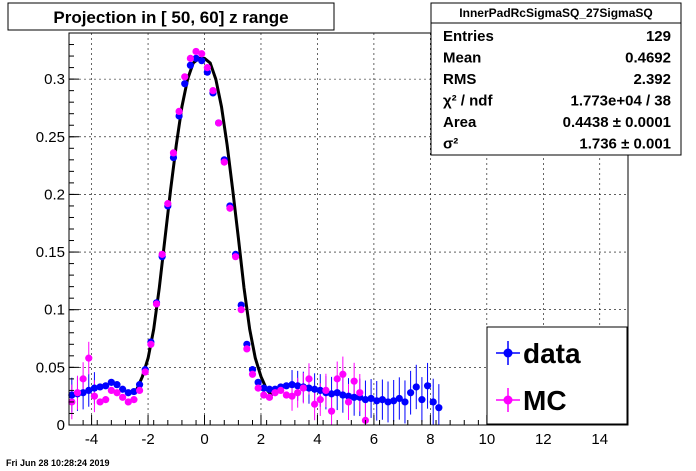 The width and height of the screenshot is (696, 471). I want to click on x-tick-label: 10, so click(486, 439).